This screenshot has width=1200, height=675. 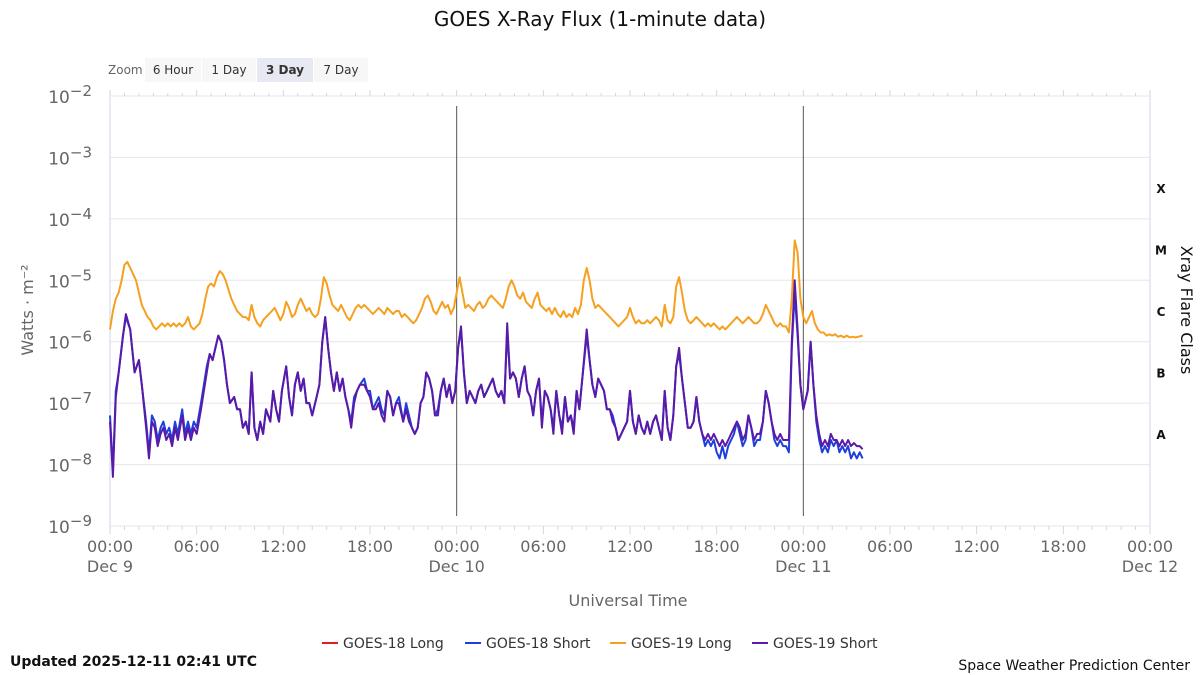 I want to click on y2-axis-label: Xray Flare Class, so click(x=1186, y=310).